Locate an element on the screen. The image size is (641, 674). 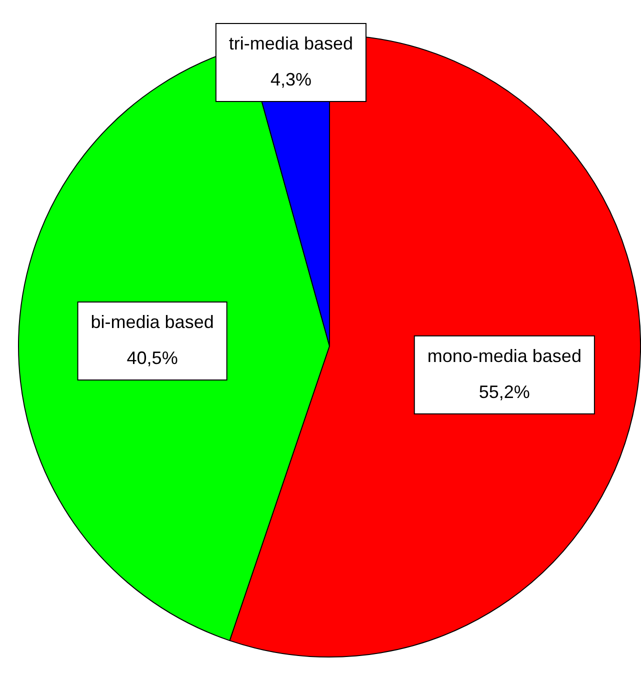
data-label: 40,5% is located at coordinates (152, 358).